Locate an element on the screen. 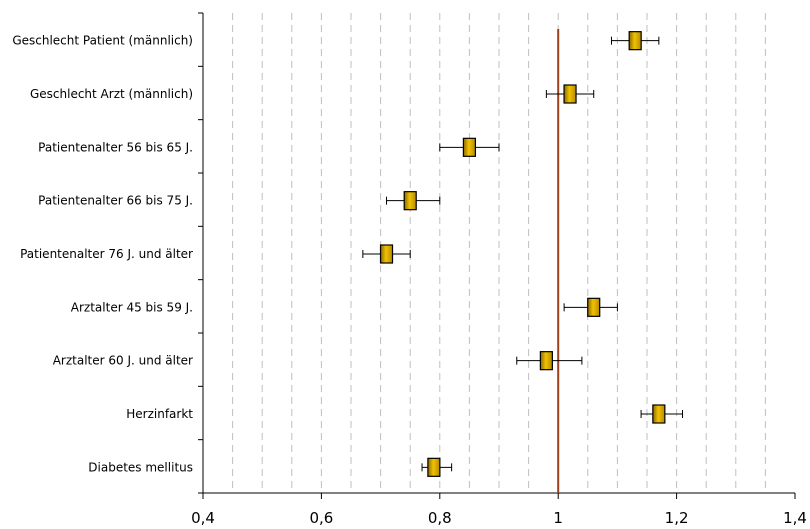  category-label: Geschlecht Arzt (männlich) is located at coordinates (111, 94).